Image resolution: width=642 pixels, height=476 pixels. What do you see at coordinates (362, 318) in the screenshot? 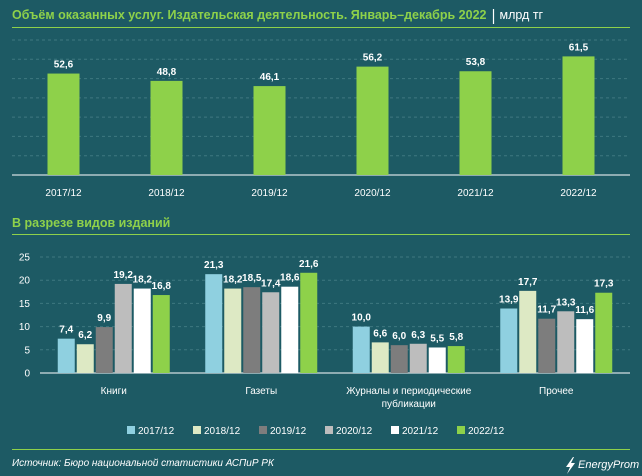
I see `data-label: 10,0` at bounding box center [362, 318].